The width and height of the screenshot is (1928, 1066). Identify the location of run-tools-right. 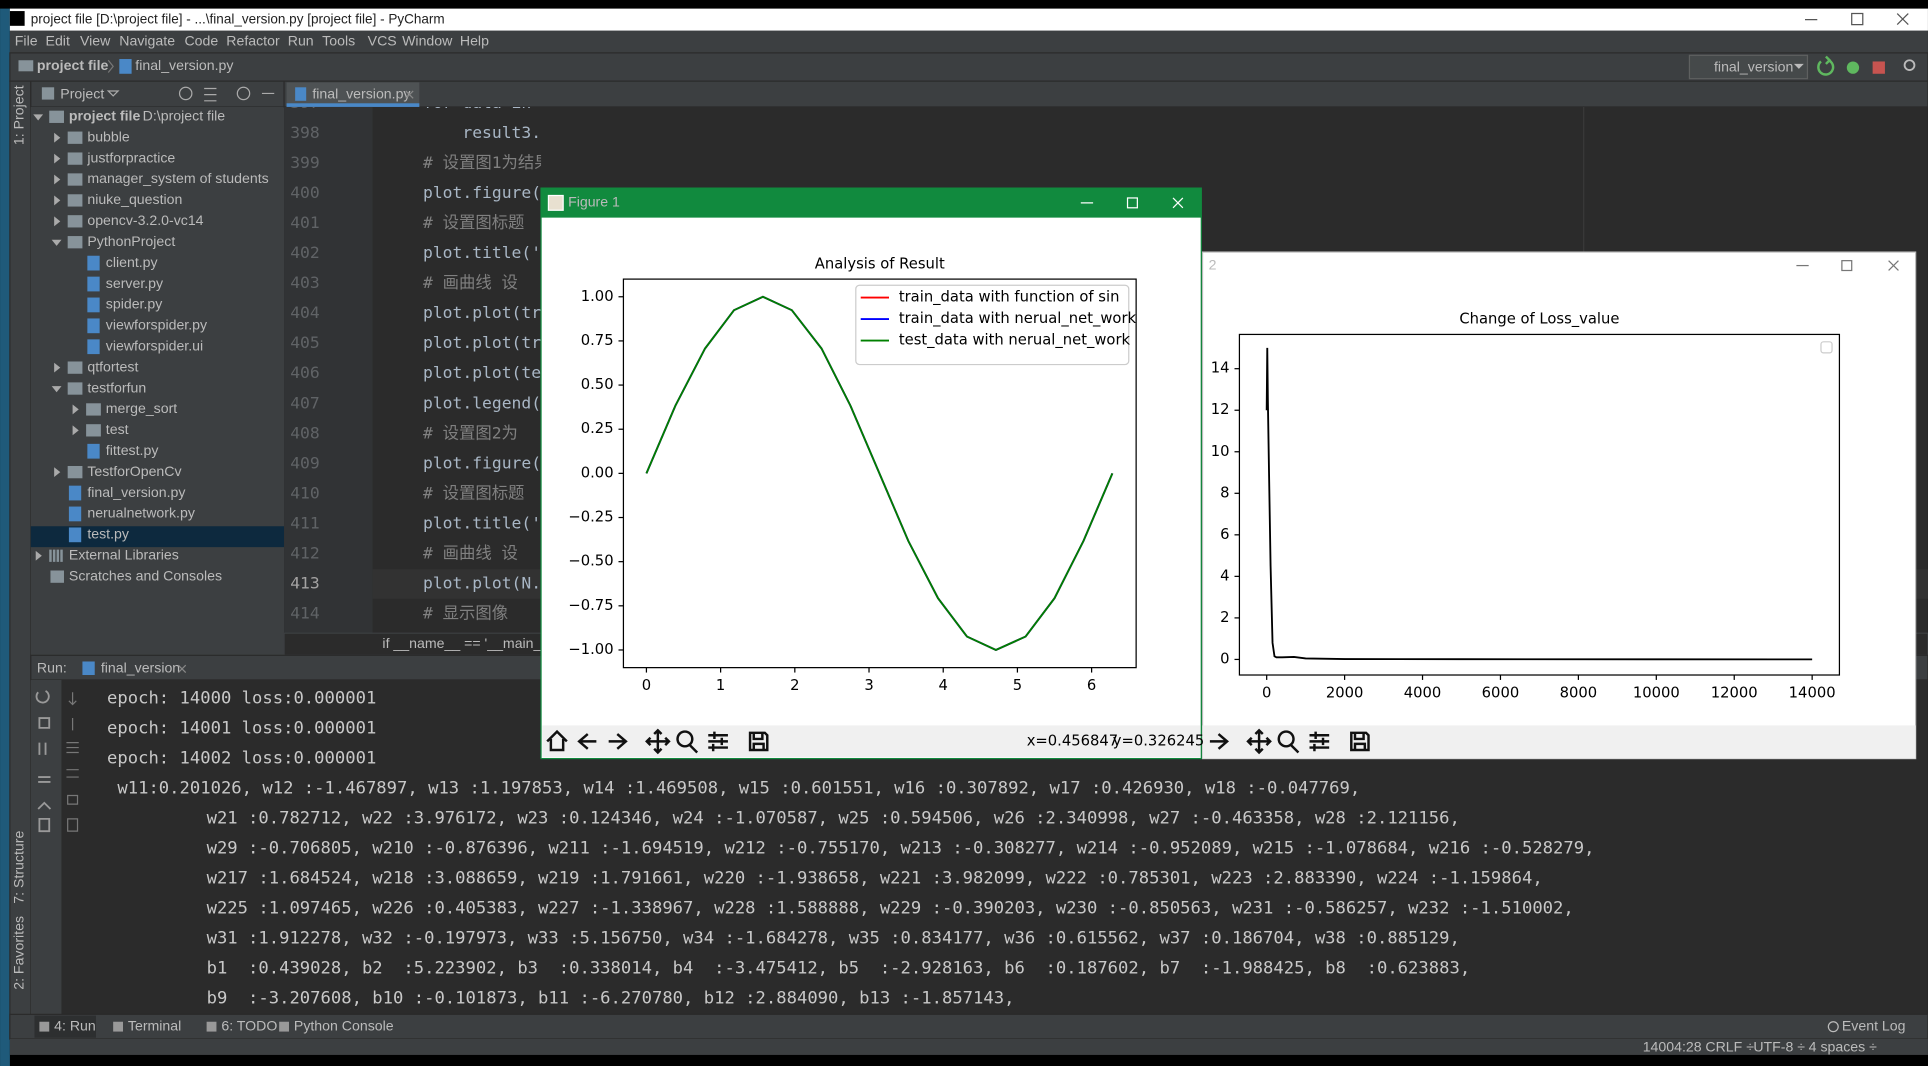
(72, 762).